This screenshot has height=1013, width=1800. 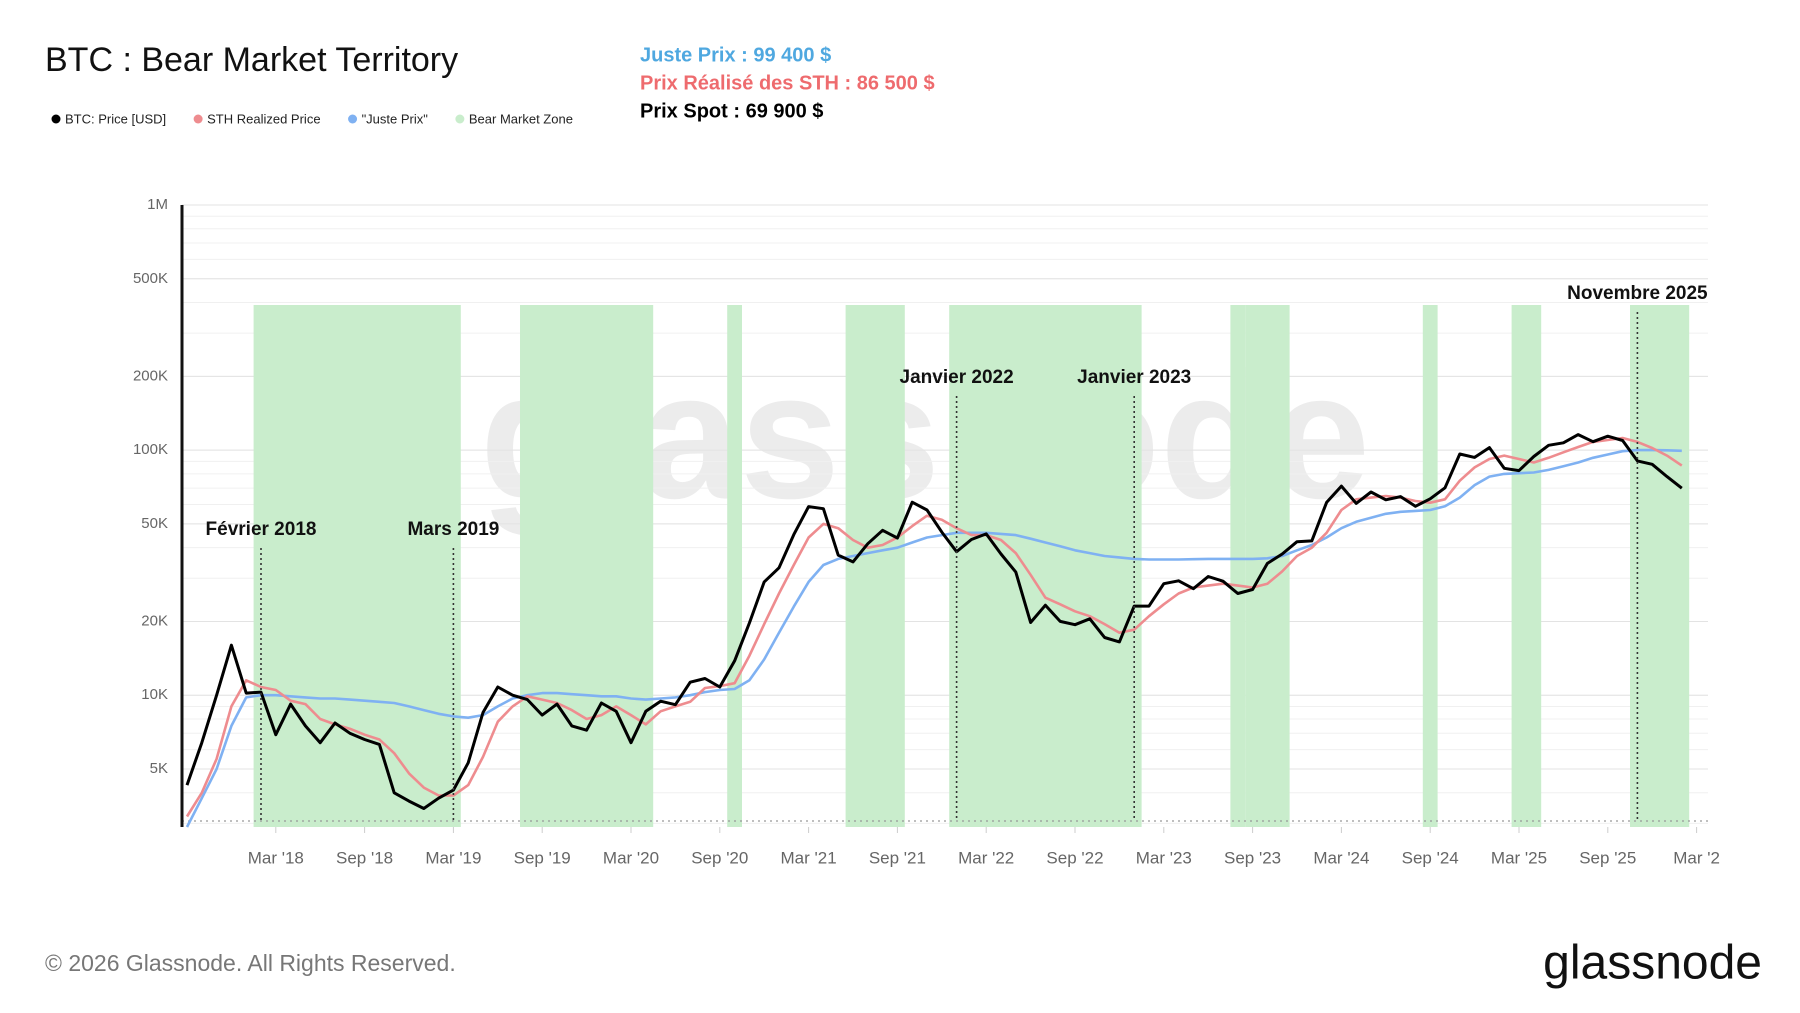 What do you see at coordinates (735, 55) in the screenshot?
I see `stat-line: Juste Prix : 99 400 $` at bounding box center [735, 55].